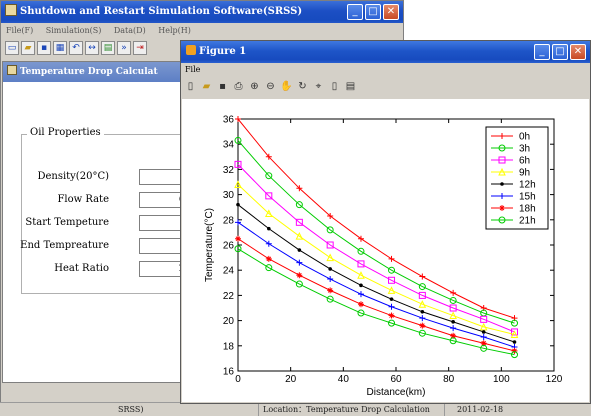 This screenshot has height=416, width=591. I want to click on data-cursor-icon: ⌖, so click(318, 86).